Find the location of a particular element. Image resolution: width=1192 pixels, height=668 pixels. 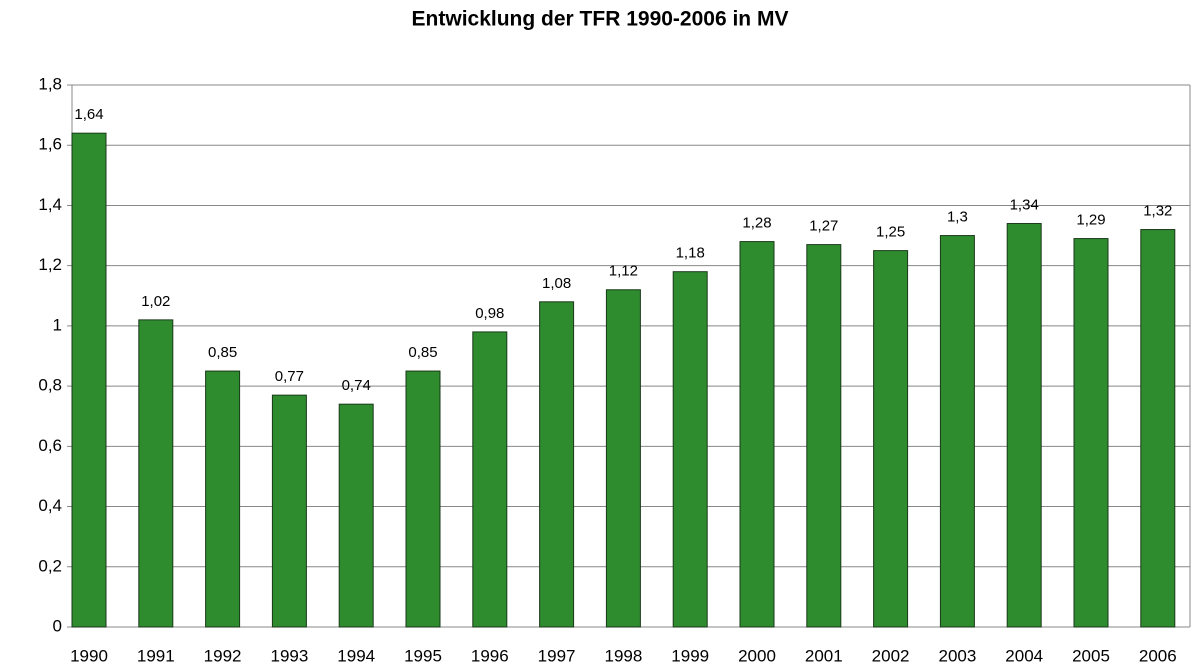

value-label: 1,28 is located at coordinates (756, 223).